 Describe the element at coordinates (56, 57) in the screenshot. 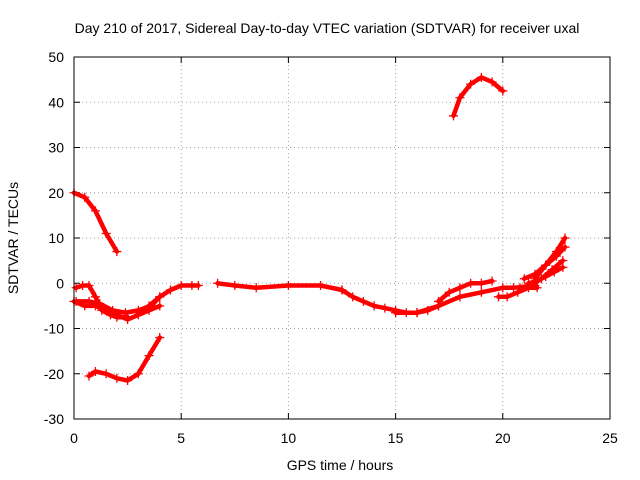

I see `y-tick-label: 50` at that location.